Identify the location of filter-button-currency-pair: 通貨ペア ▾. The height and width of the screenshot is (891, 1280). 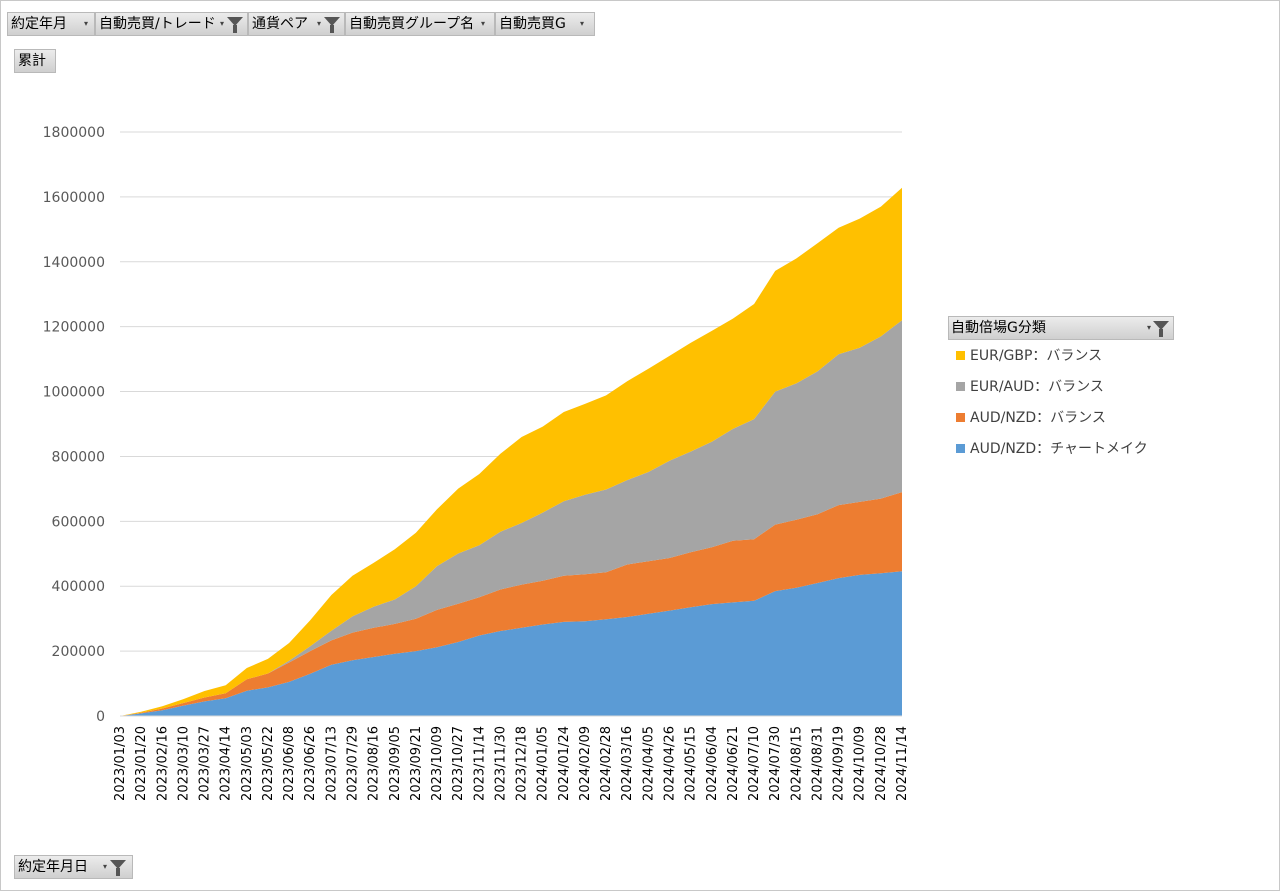
(296, 24).